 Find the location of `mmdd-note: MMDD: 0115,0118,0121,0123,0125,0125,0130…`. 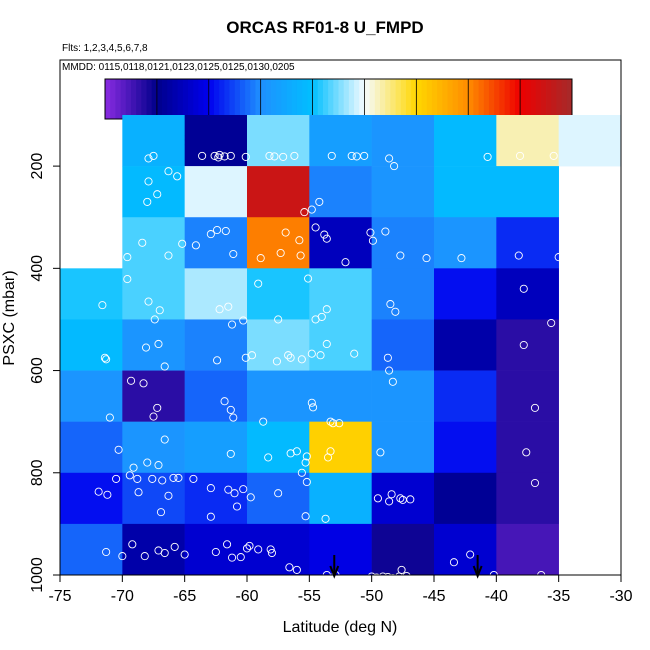

mmdd-note: MMDD: 0115,0118,0121,0123,0125,0125,0130… is located at coordinates (178, 67).